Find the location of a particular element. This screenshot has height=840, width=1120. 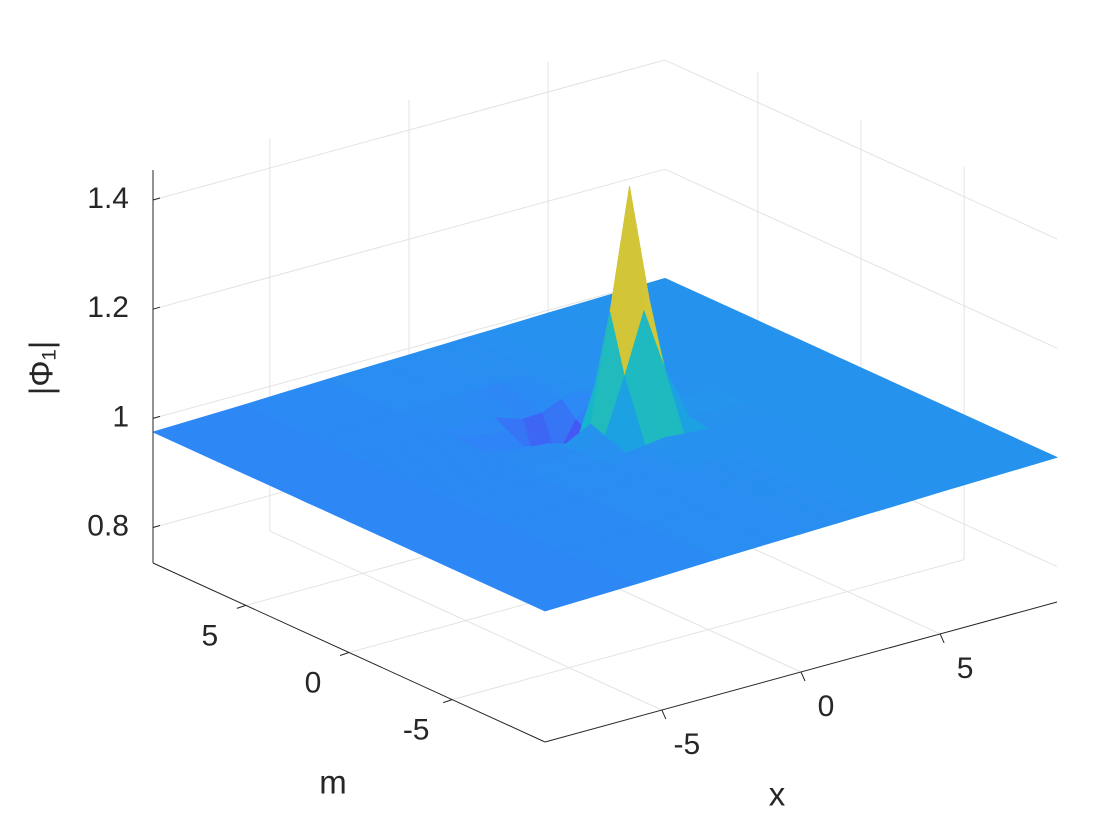

x-tick-label: 5 is located at coordinates (965, 668).